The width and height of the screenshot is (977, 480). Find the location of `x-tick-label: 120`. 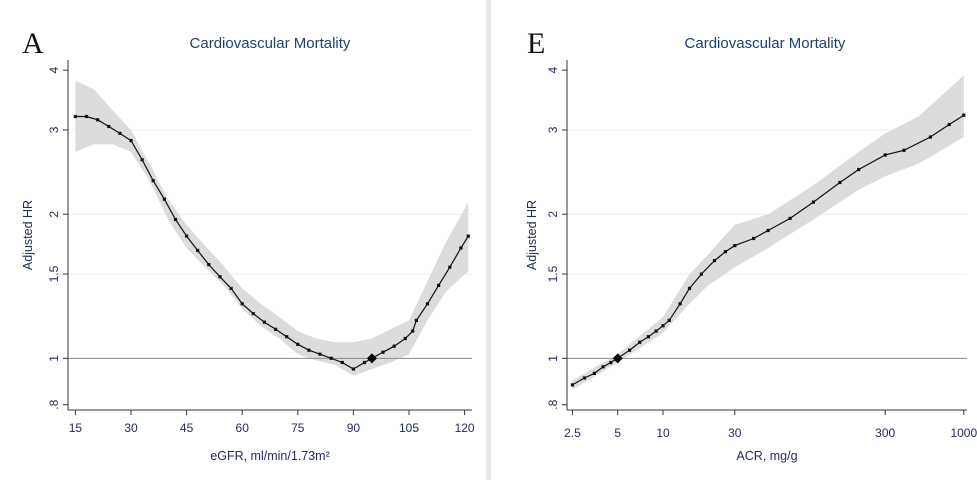

x-tick-label: 120 is located at coordinates (465, 428).